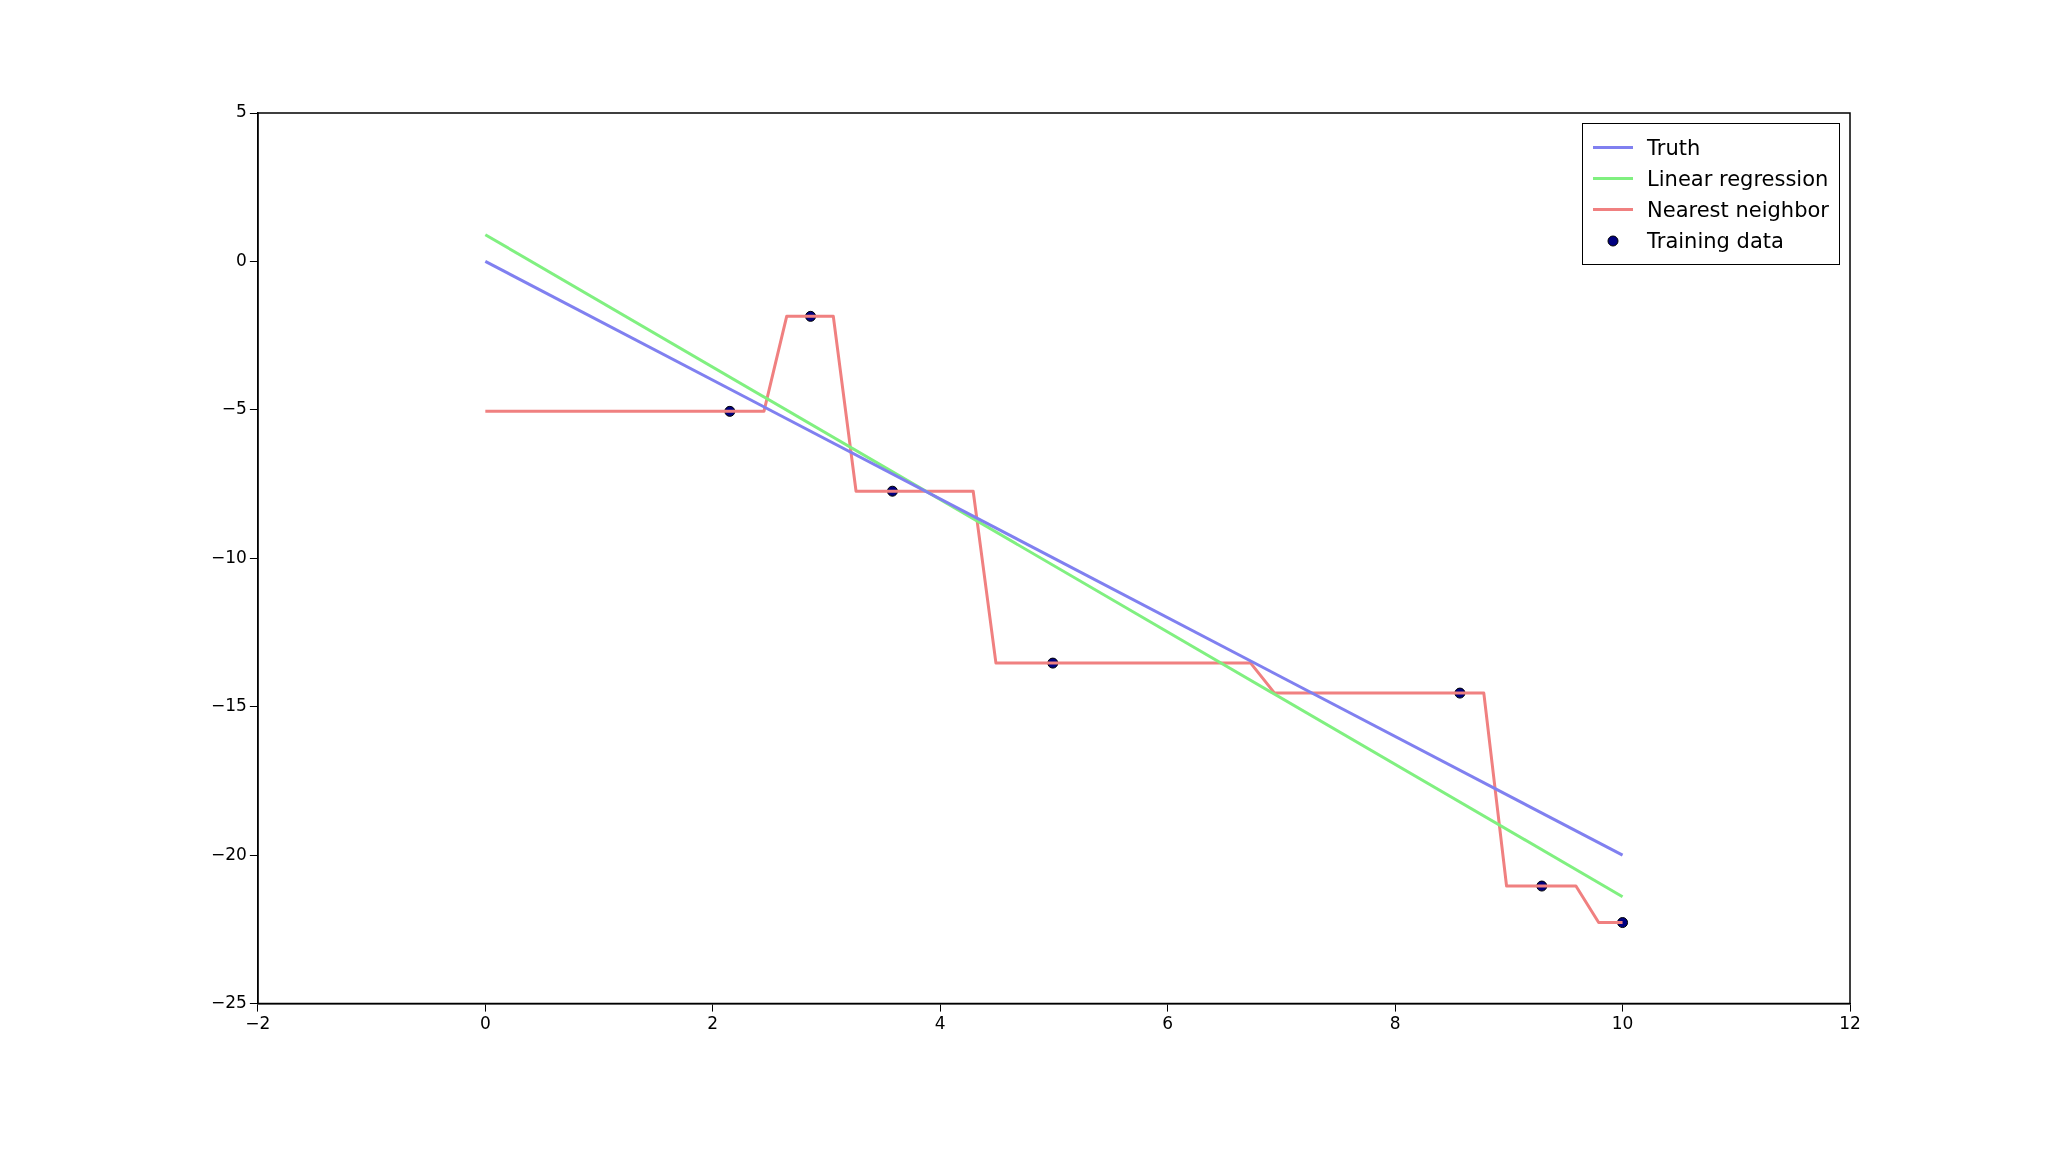 The image size is (2048, 1152). I want to click on x-tick-label: −2, so click(258, 1023).